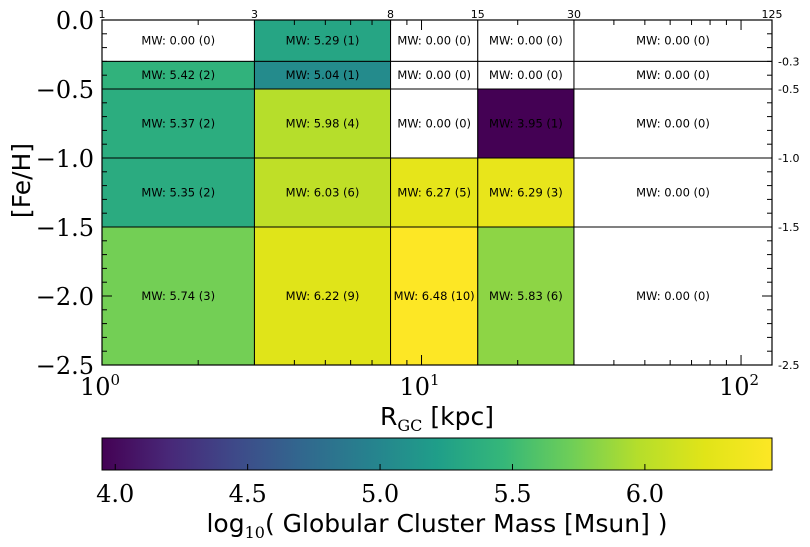 The height and width of the screenshot is (547, 810). What do you see at coordinates (437, 454) in the screenshot?
I see `colorbar` at bounding box center [437, 454].